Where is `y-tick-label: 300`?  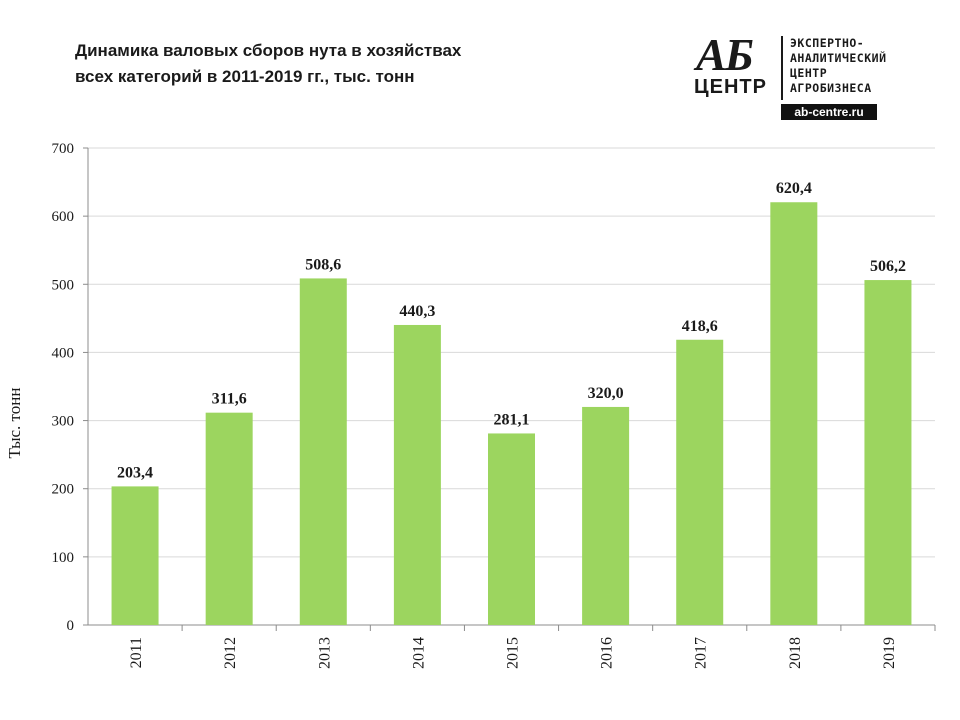 y-tick-label: 300 is located at coordinates (63, 422).